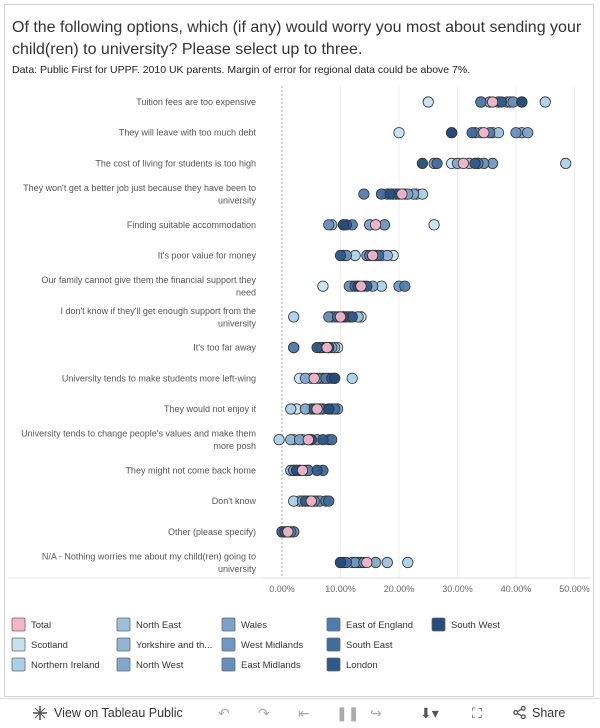 The width and height of the screenshot is (600, 728). Describe the element at coordinates (210, 409) in the screenshot. I see `category-label: They would not enjoy it` at that location.